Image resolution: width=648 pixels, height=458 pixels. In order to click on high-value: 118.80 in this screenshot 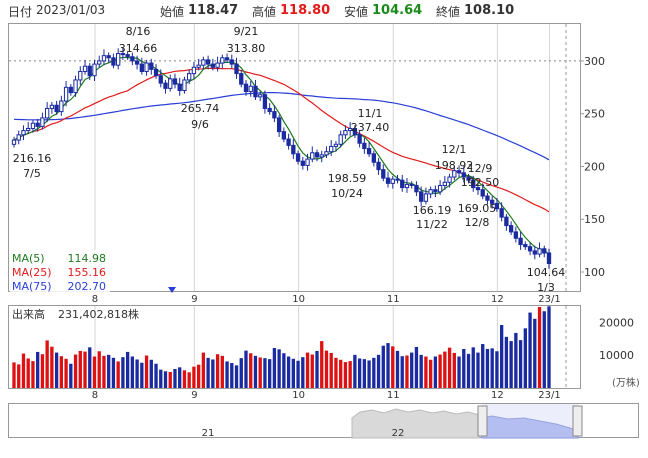, I will do `click(305, 10)`.